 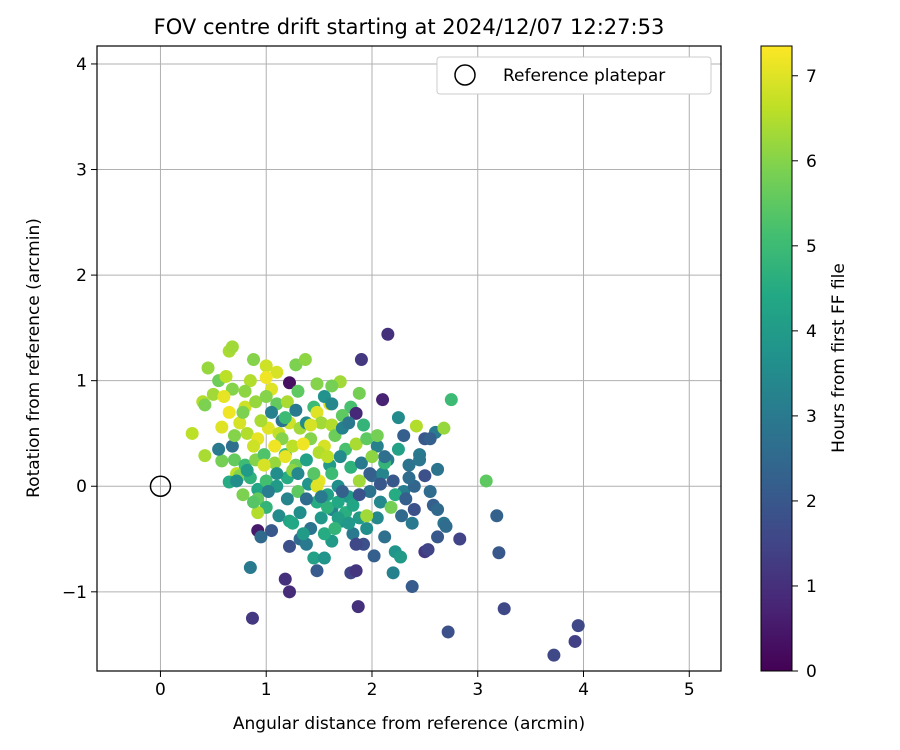 What do you see at coordinates (160, 690) in the screenshot?
I see `x-tick-label: 0` at bounding box center [160, 690].